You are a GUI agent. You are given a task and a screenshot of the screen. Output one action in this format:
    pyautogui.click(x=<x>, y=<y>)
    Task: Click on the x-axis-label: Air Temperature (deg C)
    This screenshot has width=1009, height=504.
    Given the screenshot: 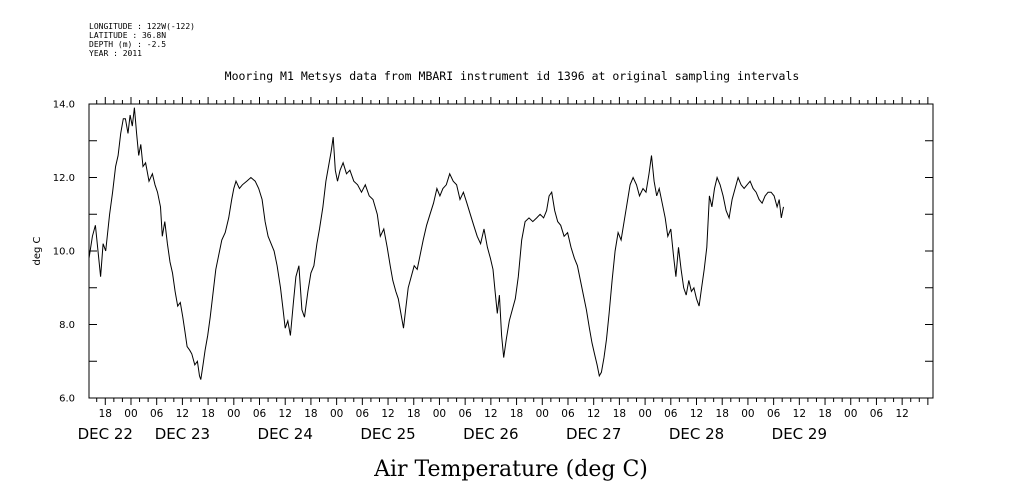 What is the action you would take?
    pyautogui.click(x=510, y=469)
    